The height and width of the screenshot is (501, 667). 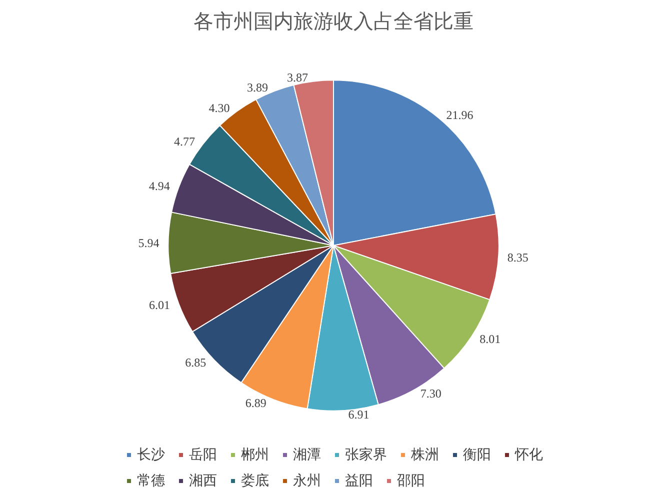 What do you see at coordinates (460, 115) in the screenshot?
I see `data-label: 21.96` at bounding box center [460, 115].